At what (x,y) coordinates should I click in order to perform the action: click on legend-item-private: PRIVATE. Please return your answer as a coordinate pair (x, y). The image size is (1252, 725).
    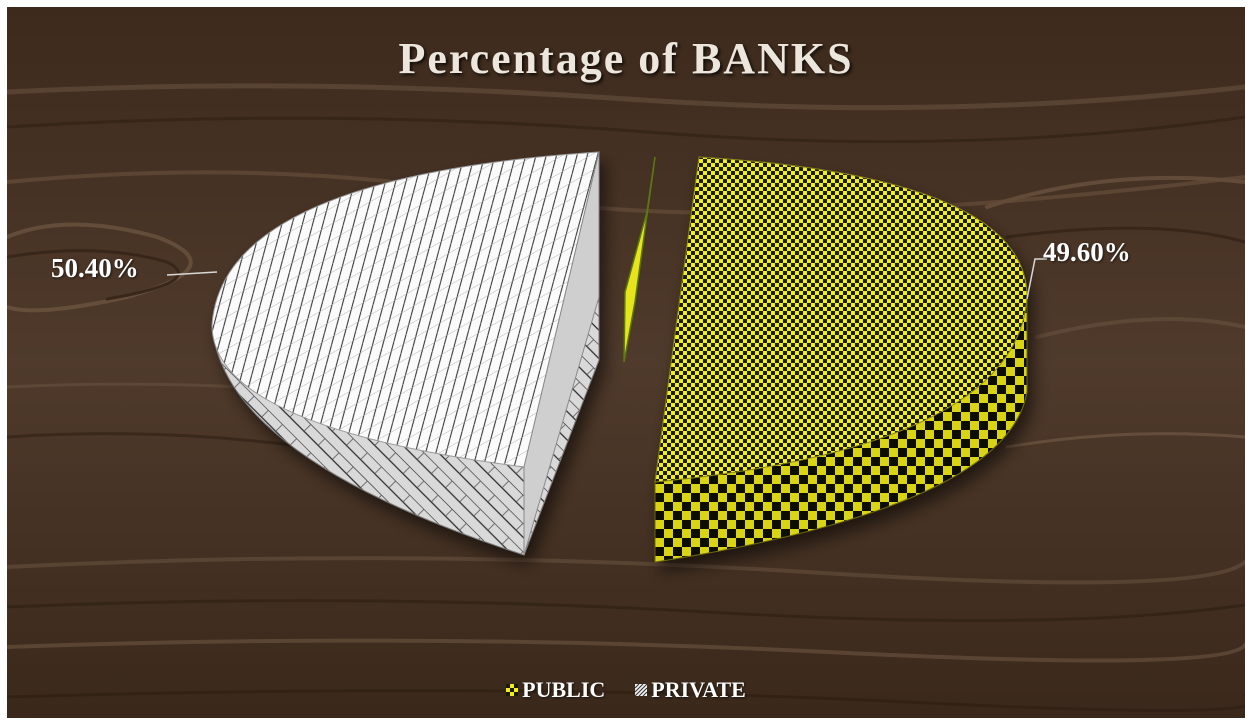
    Looking at the image, I should click on (690, 690).